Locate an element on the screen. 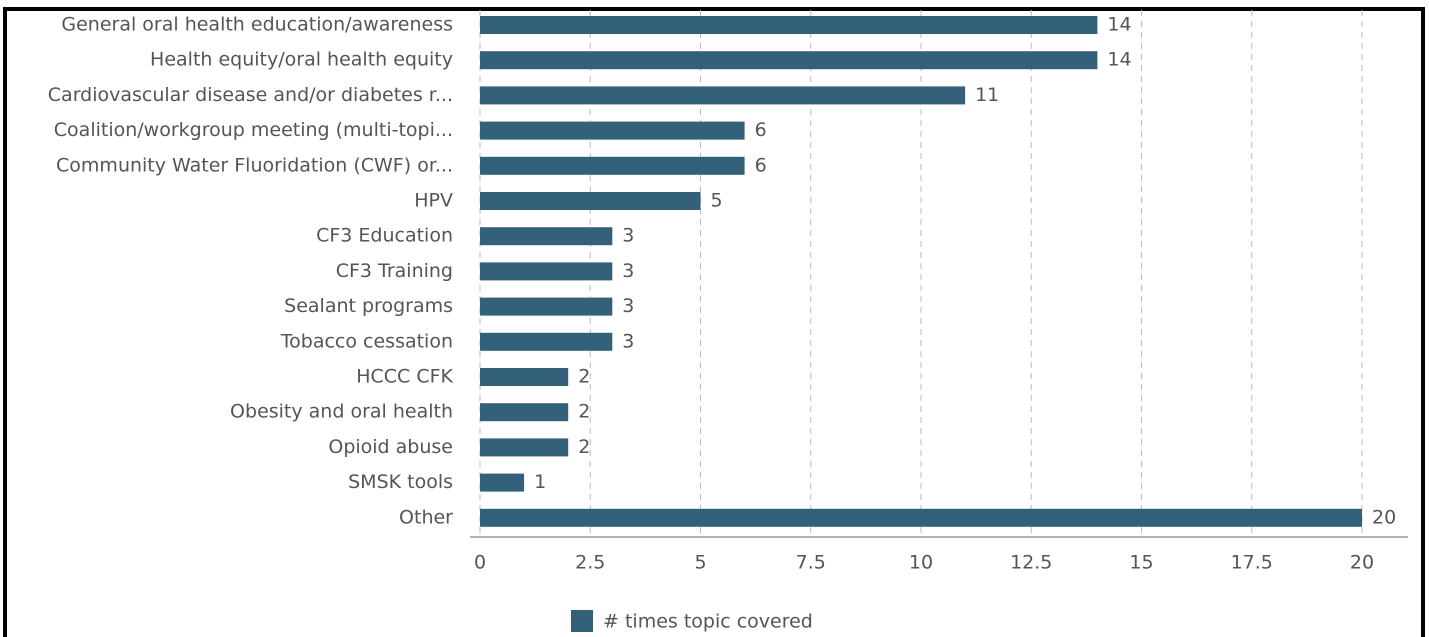 The image size is (1429, 637). y-tick-label: Tobacco cessation is located at coordinates (366, 341).